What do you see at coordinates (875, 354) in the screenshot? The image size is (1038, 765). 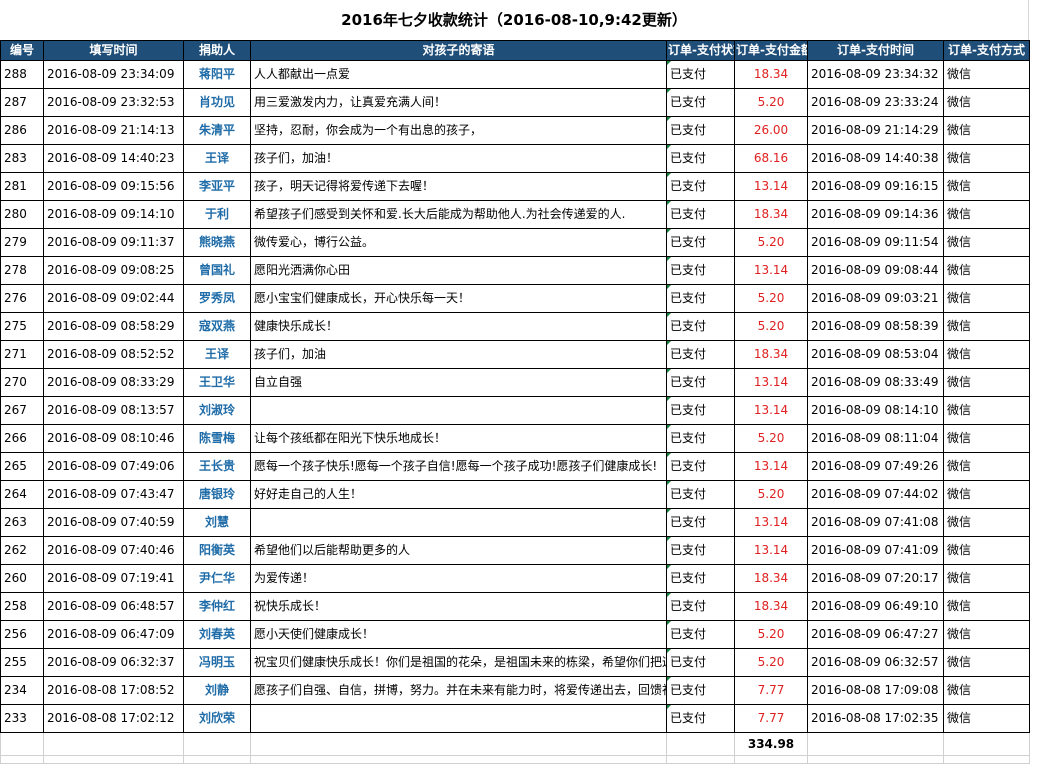 I see `cell-pay-time: 2016-08-09 08:53:04` at bounding box center [875, 354].